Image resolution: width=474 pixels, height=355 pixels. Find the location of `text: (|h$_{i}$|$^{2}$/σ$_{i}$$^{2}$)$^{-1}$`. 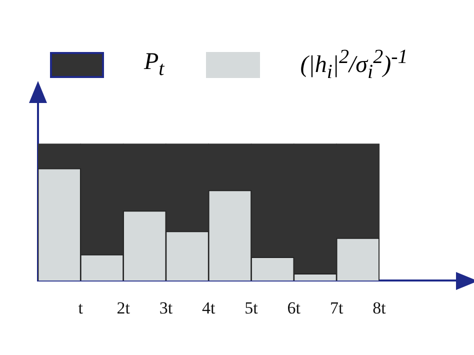

text: (|h$_{i}$|$^{2}$/σ$_{i}$$^{2}$)$^{-1}$ is located at coordinates (354, 64).